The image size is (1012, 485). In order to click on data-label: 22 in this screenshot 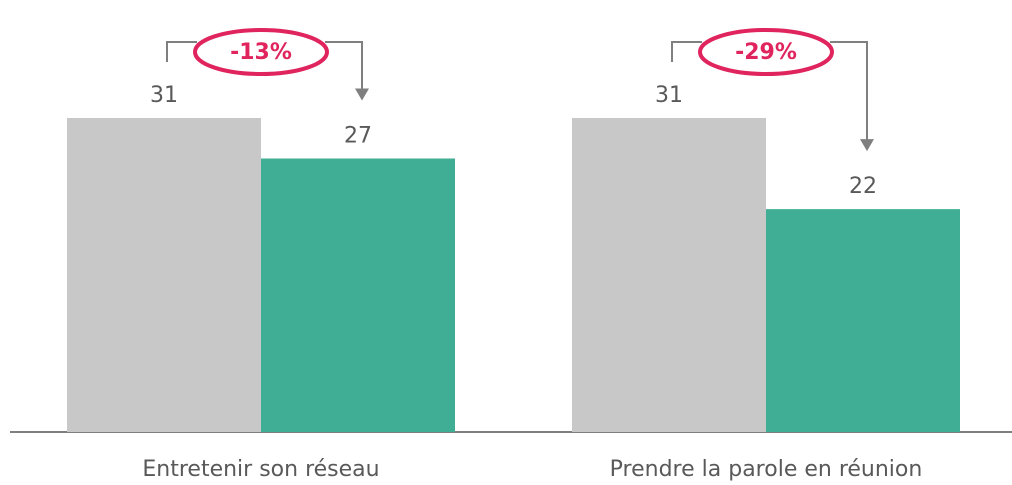, I will do `click(863, 186)`.